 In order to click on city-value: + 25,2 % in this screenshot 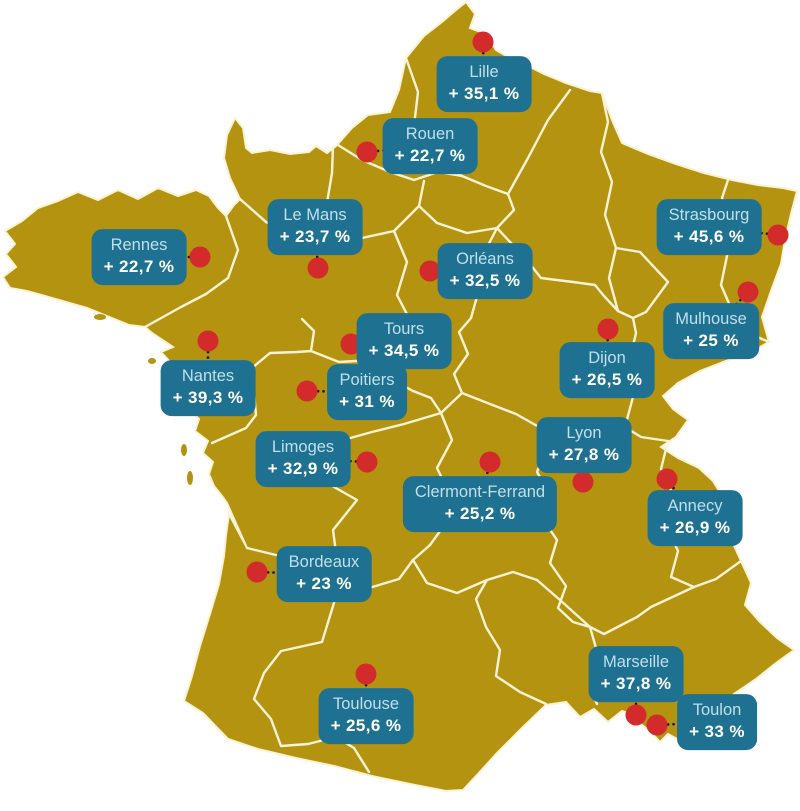, I will do `click(480, 514)`.